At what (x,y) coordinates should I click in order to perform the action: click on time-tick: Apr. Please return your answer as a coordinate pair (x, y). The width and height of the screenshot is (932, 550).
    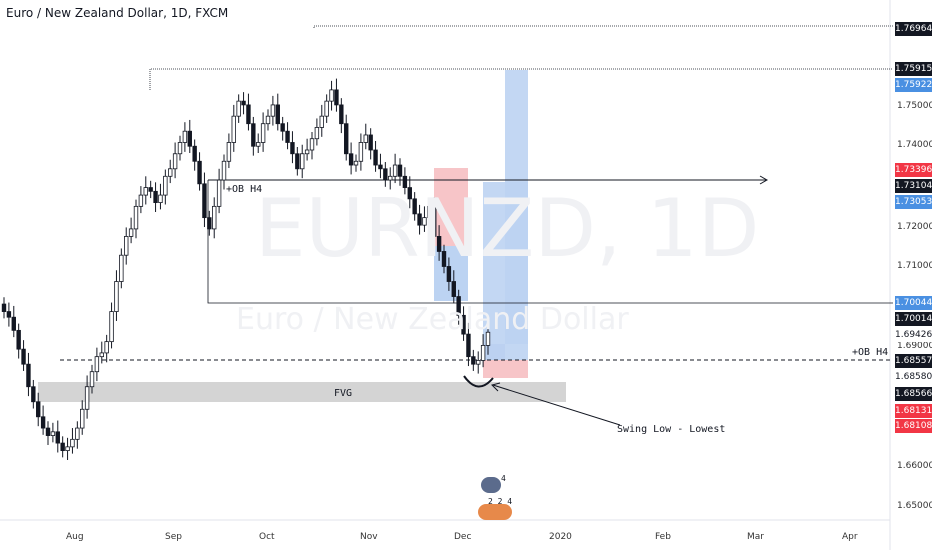
    Looking at the image, I should click on (850, 537).